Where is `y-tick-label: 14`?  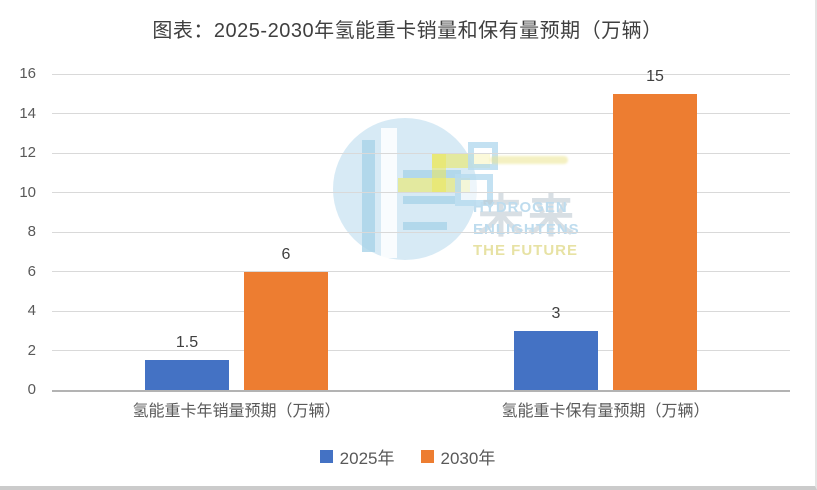
y-tick-label: 14 is located at coordinates (27, 113).